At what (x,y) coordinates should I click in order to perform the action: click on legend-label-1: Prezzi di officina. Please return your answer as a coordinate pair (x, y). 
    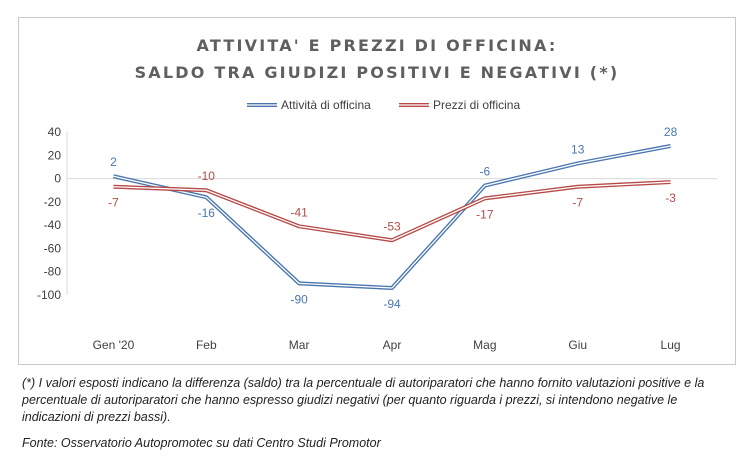
    Looking at the image, I should click on (476, 105).